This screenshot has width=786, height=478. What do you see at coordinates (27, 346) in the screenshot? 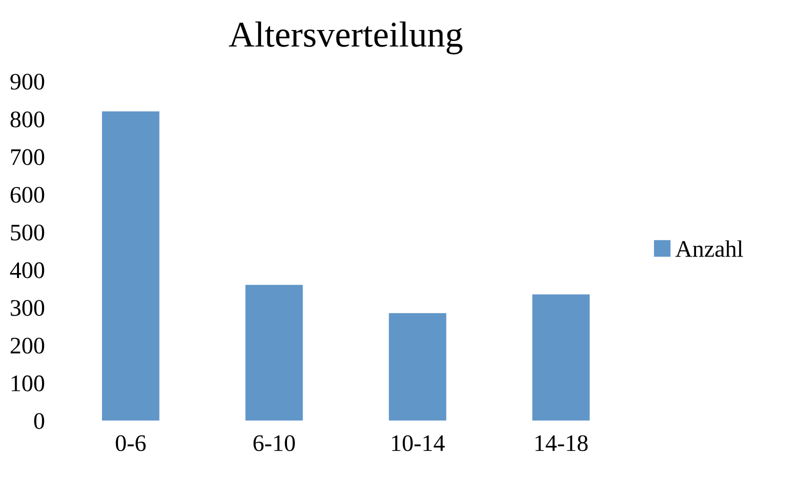
I see `y-tick-label: 200` at bounding box center [27, 346].